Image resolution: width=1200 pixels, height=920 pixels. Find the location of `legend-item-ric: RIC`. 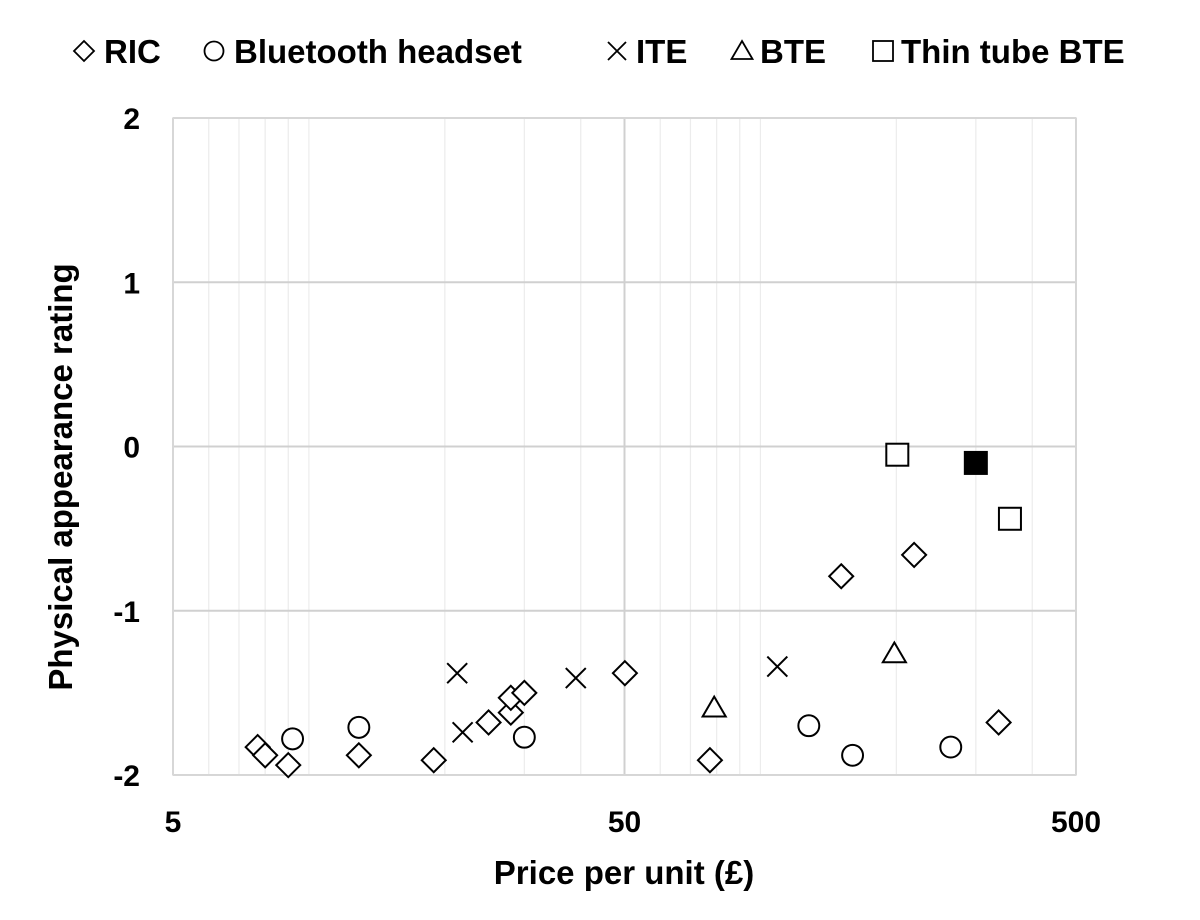

legend-item-ric: RIC is located at coordinates (116, 51).